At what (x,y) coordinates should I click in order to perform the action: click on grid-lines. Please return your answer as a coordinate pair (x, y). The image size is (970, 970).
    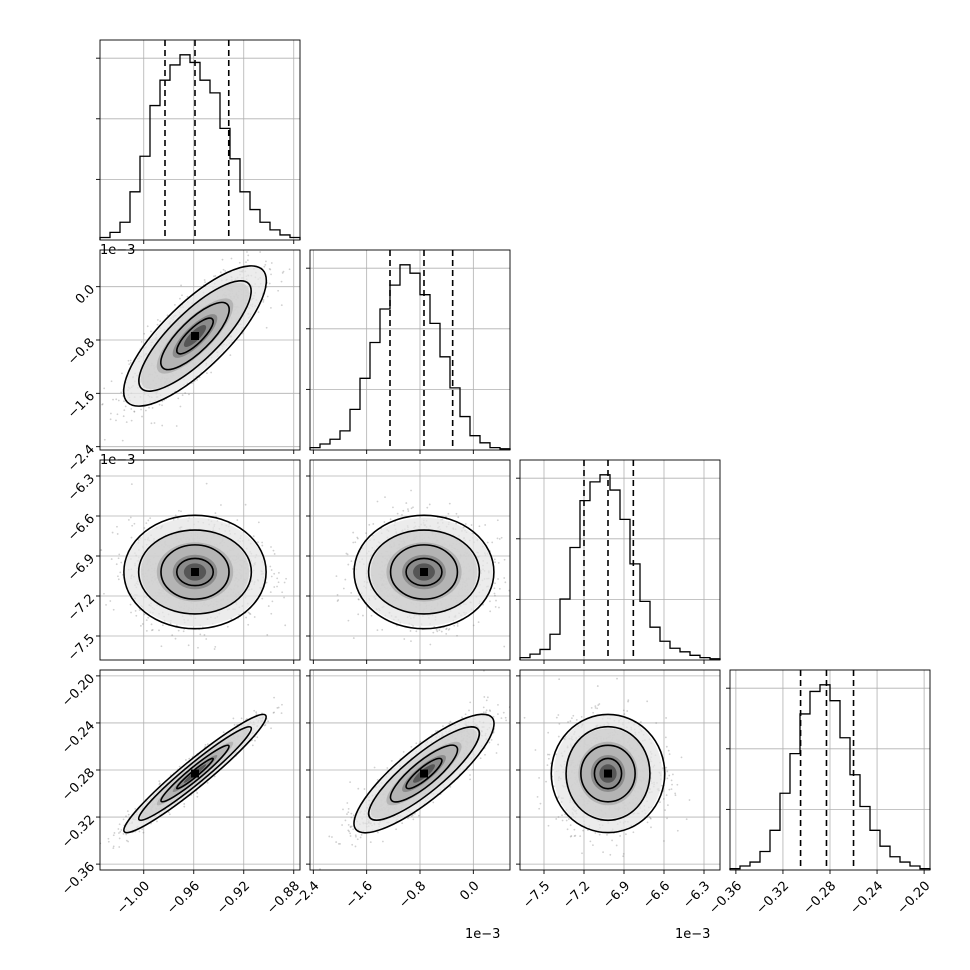
    Looking at the image, I should click on (200, 140).